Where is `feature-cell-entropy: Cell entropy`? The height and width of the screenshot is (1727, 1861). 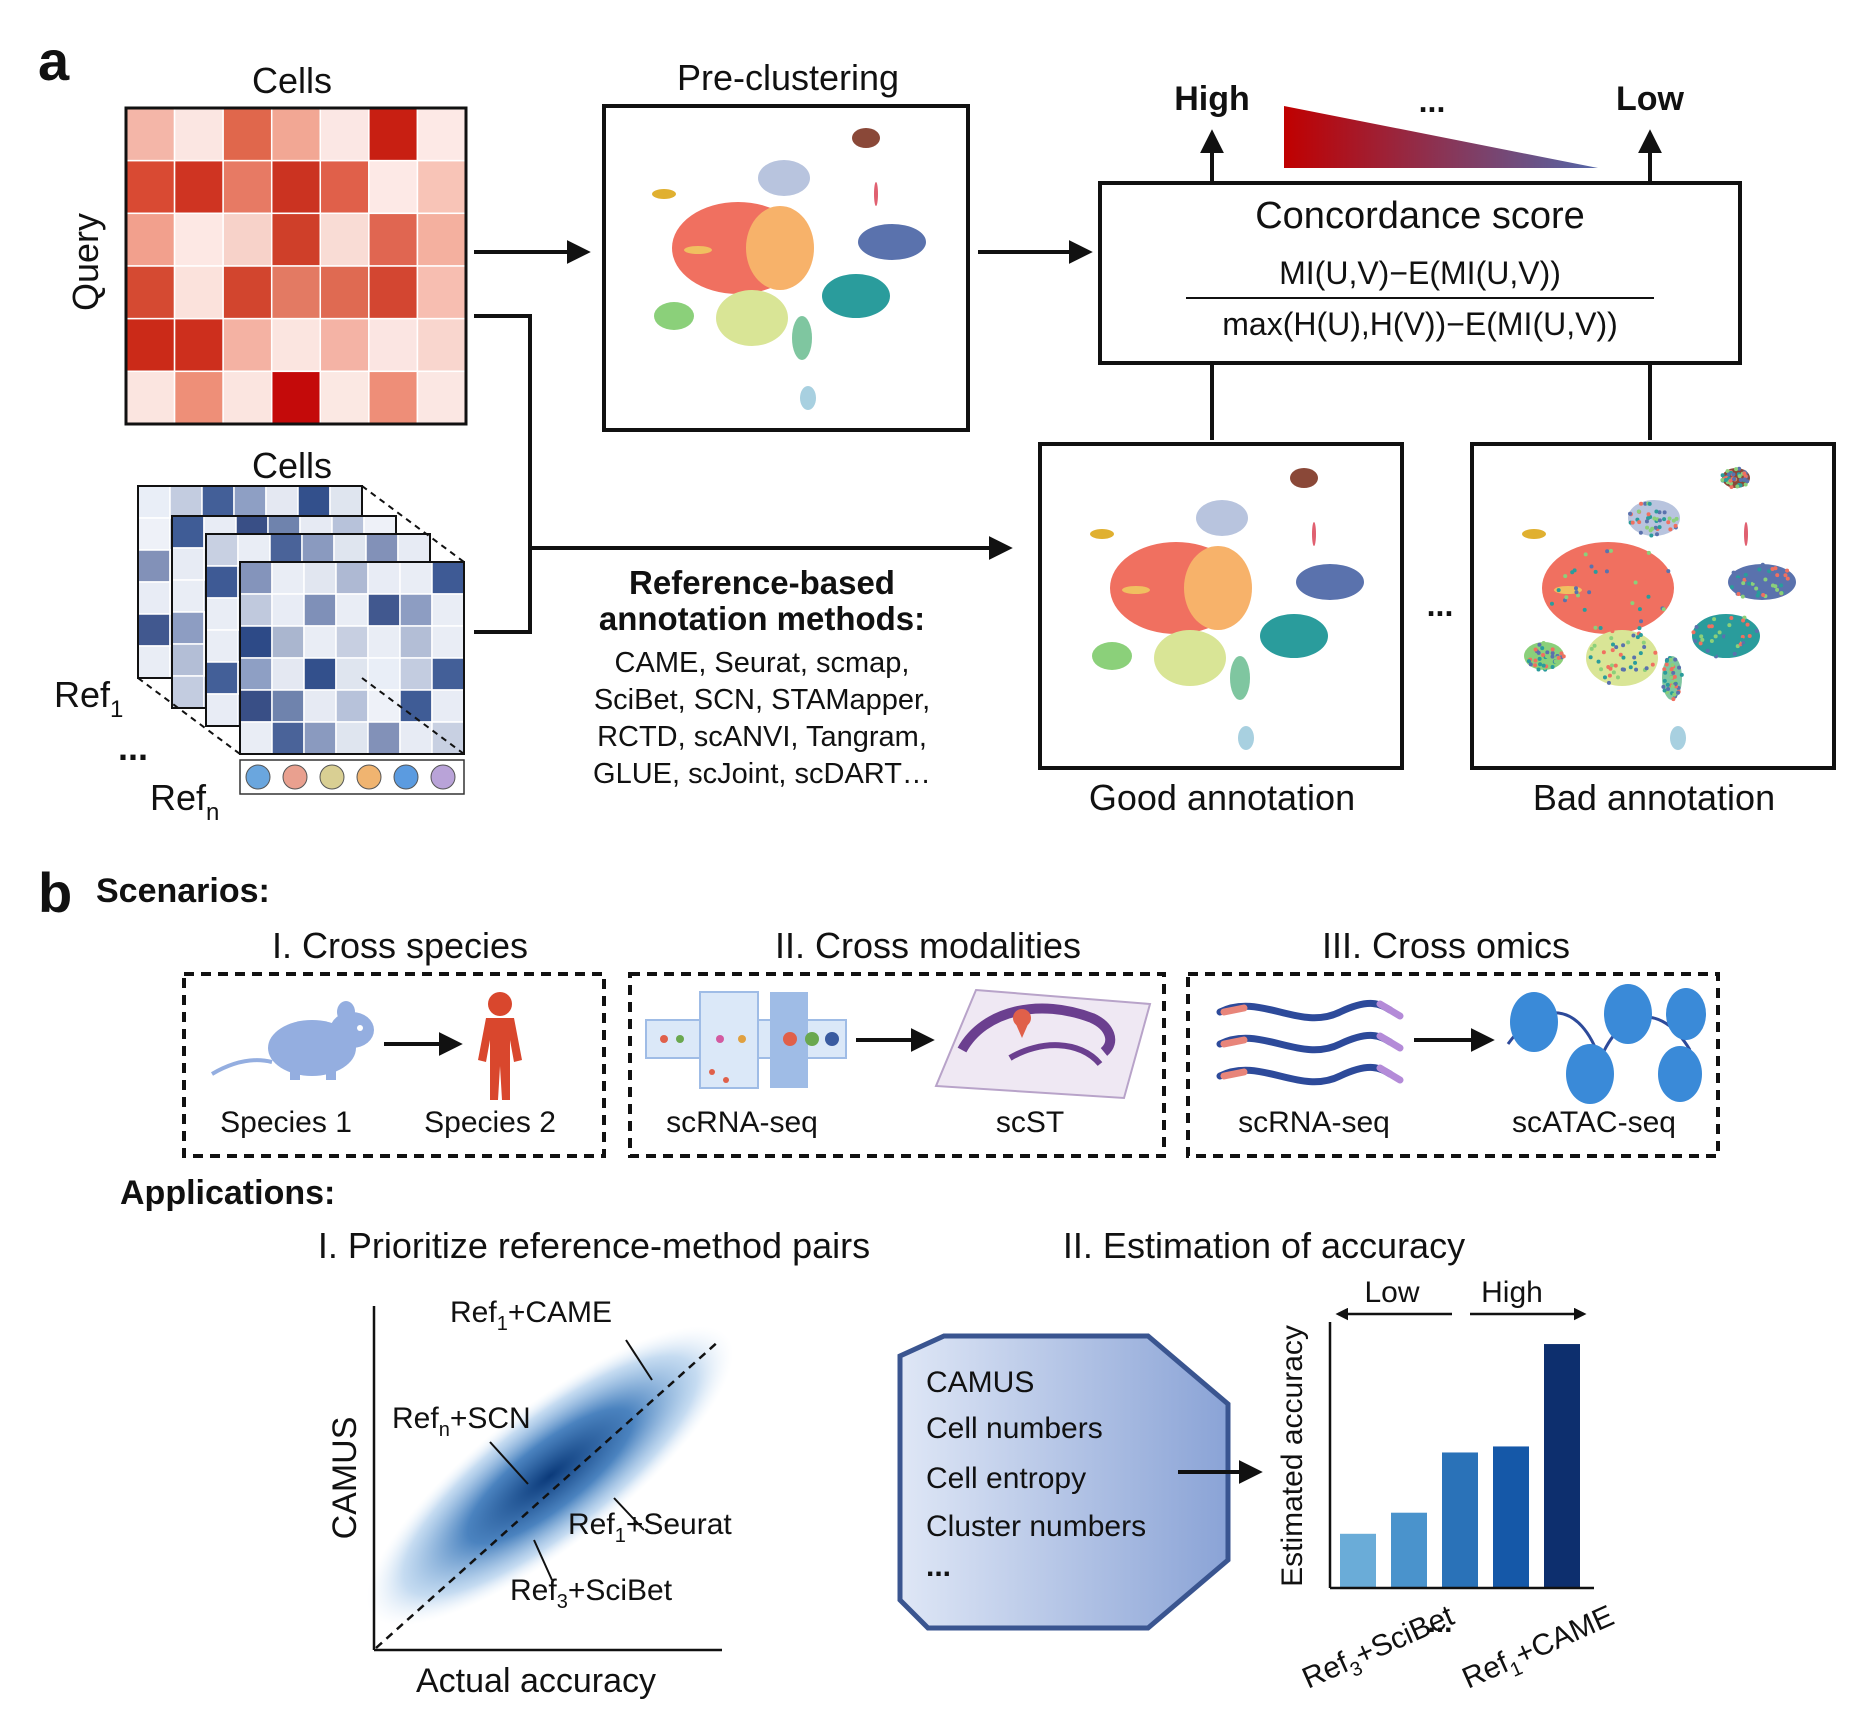
feature-cell-entropy: Cell entropy is located at coordinates (1006, 1478).